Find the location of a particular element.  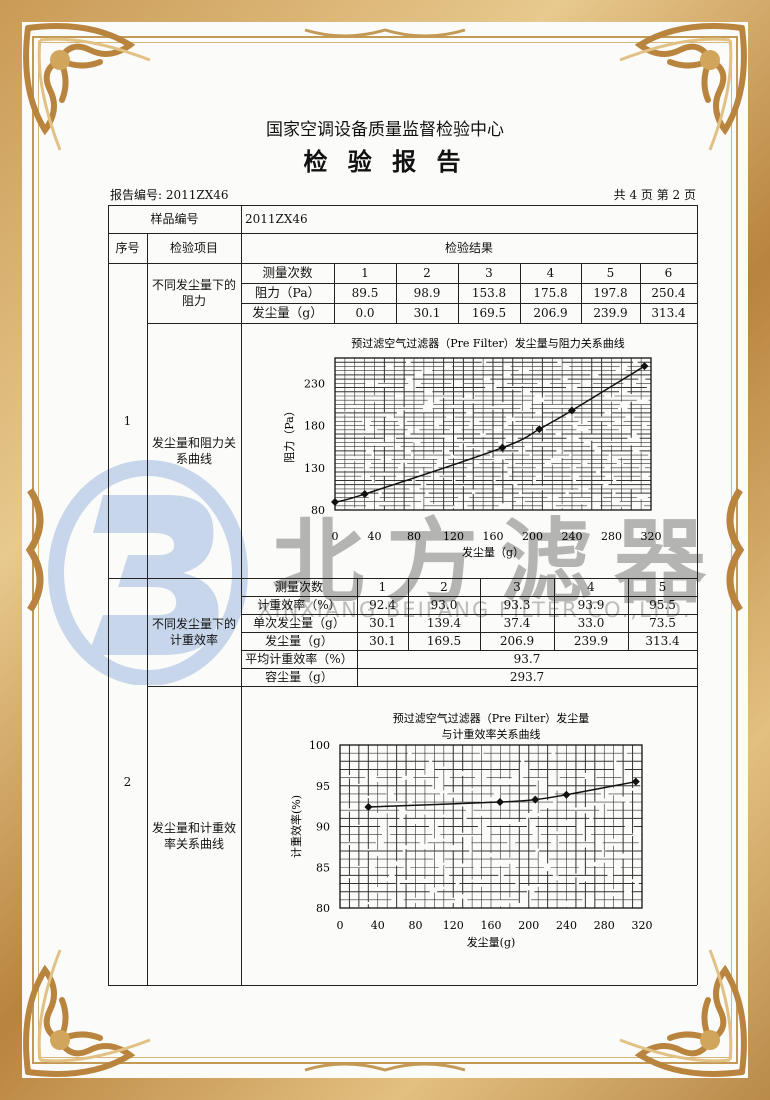

y-tick-label: 85 is located at coordinates (323, 867).